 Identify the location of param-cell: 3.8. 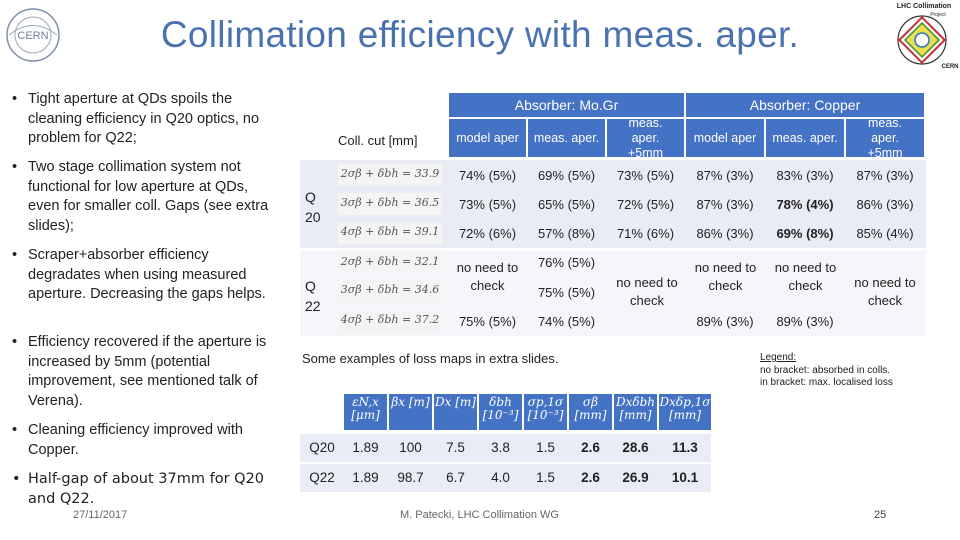
(500, 447).